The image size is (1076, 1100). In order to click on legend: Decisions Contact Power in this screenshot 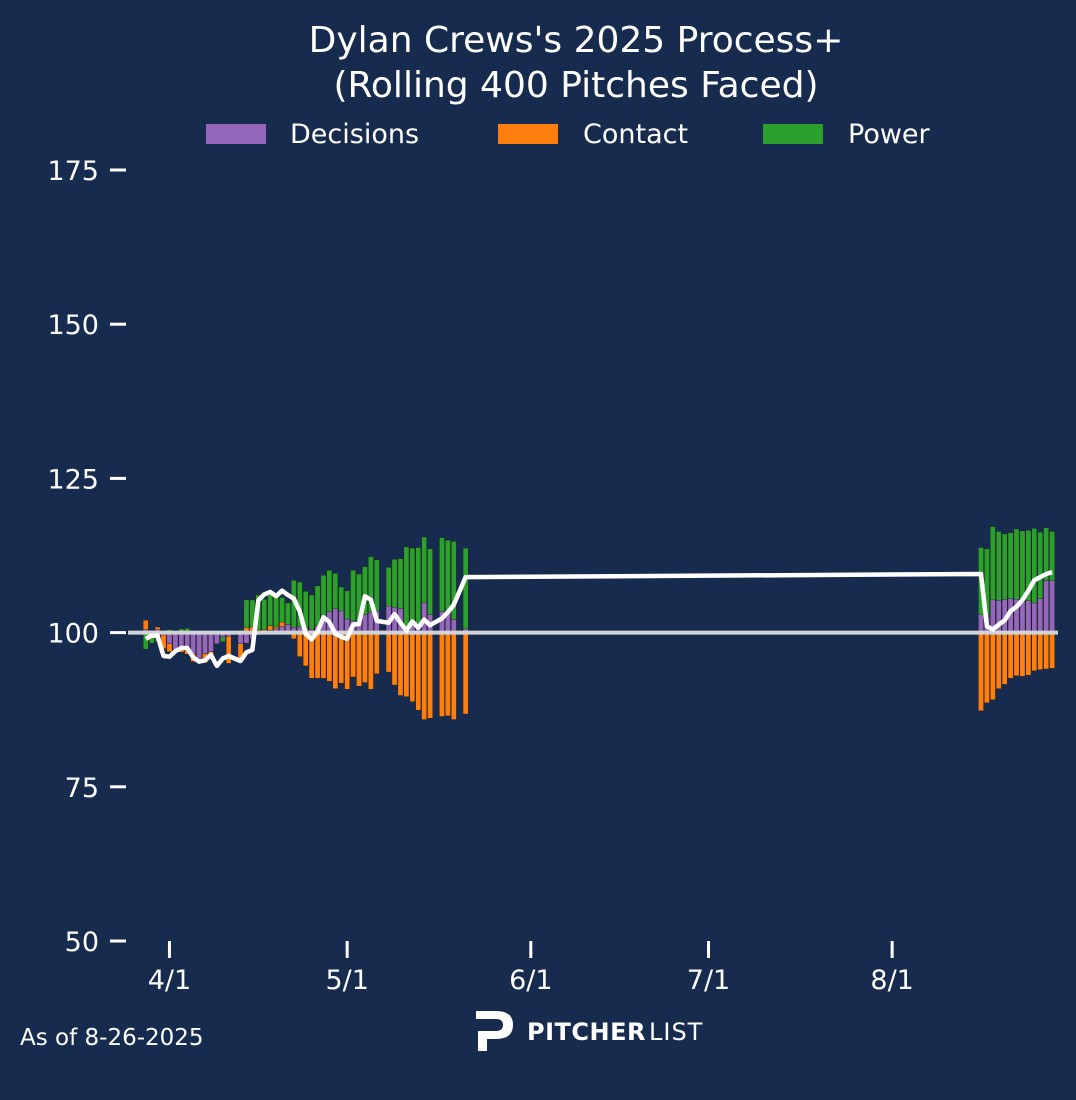, I will do `click(568, 134)`.